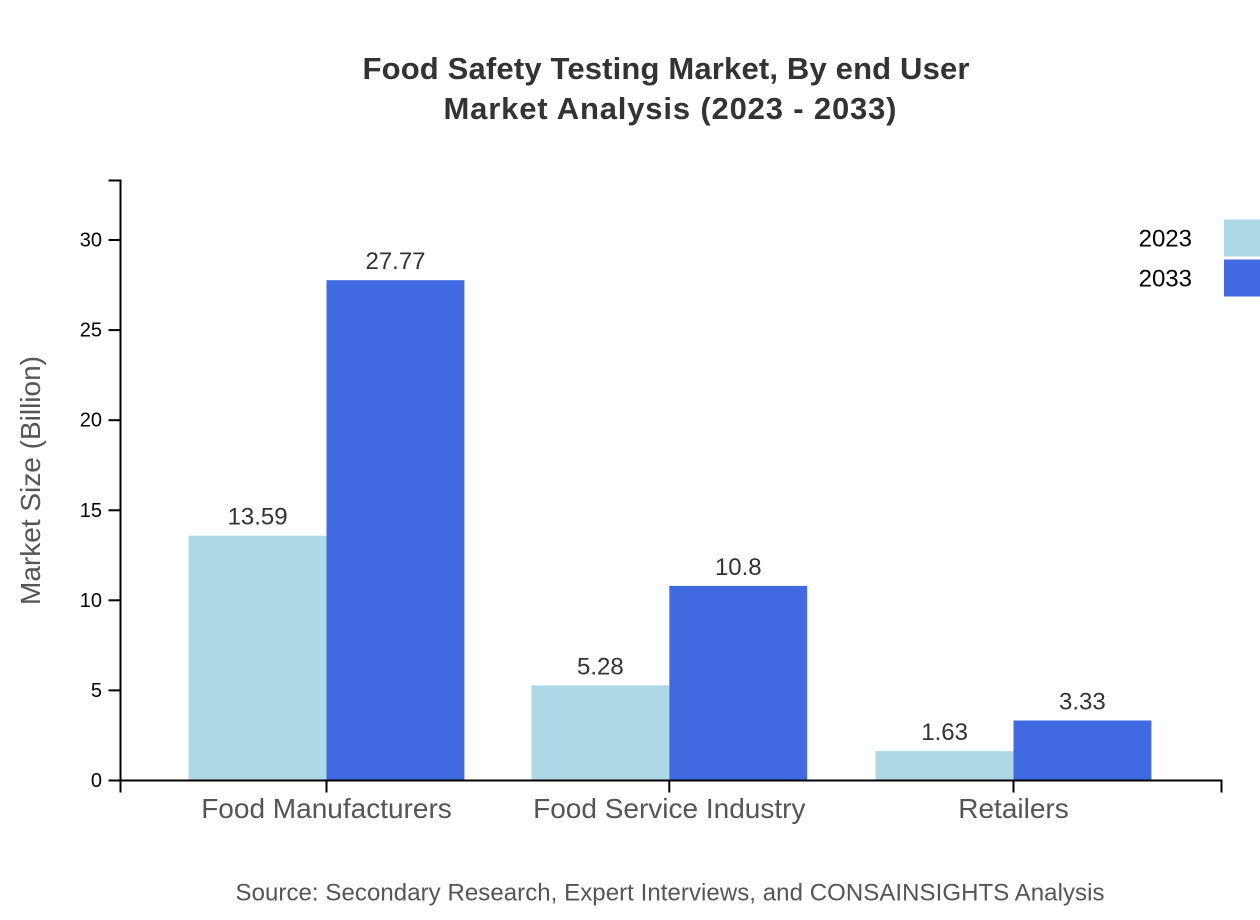 The width and height of the screenshot is (1260, 920). I want to click on svg-text: 30, so click(91, 241).